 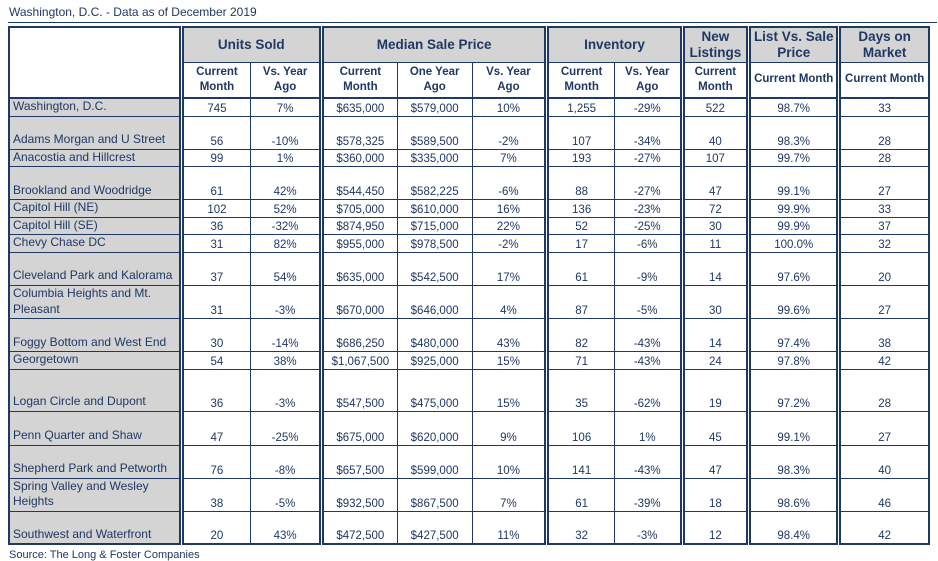 I want to click on cell-units-current: 37, so click(x=215, y=268).